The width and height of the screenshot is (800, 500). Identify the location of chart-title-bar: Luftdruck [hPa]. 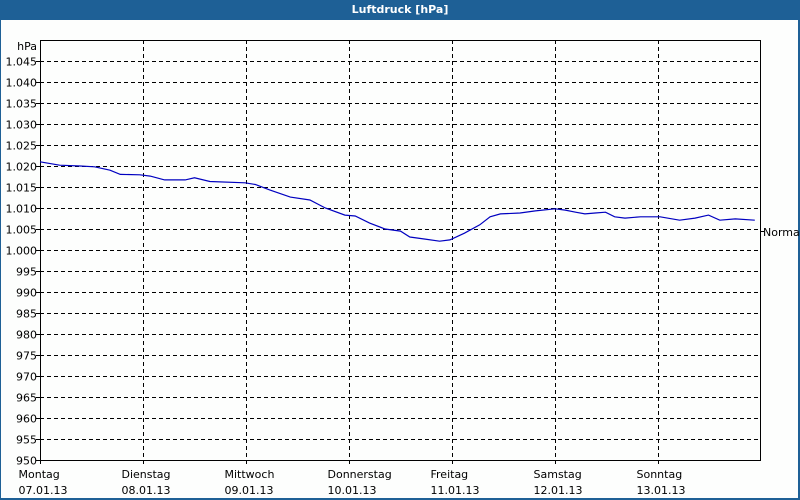
(400, 10).